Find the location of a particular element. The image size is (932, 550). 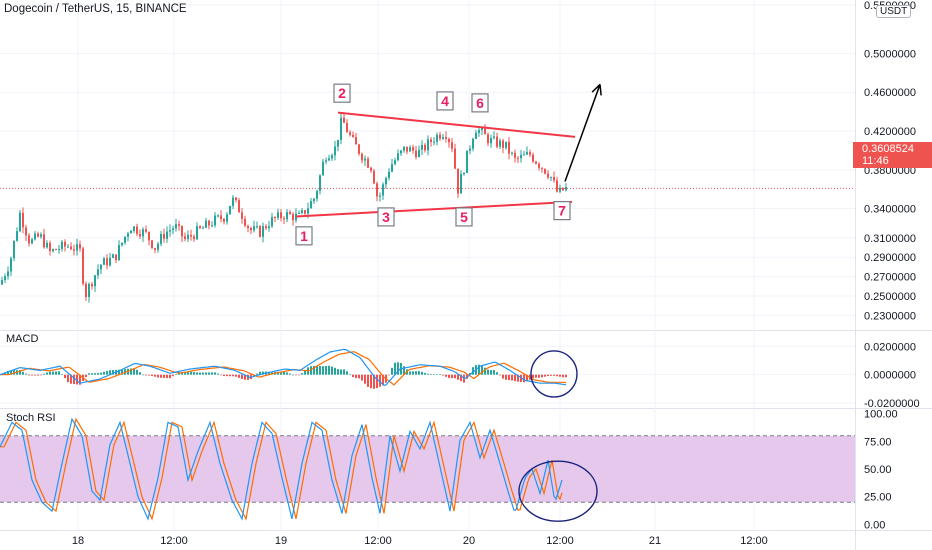

stoch-k-line is located at coordinates (281, 469).